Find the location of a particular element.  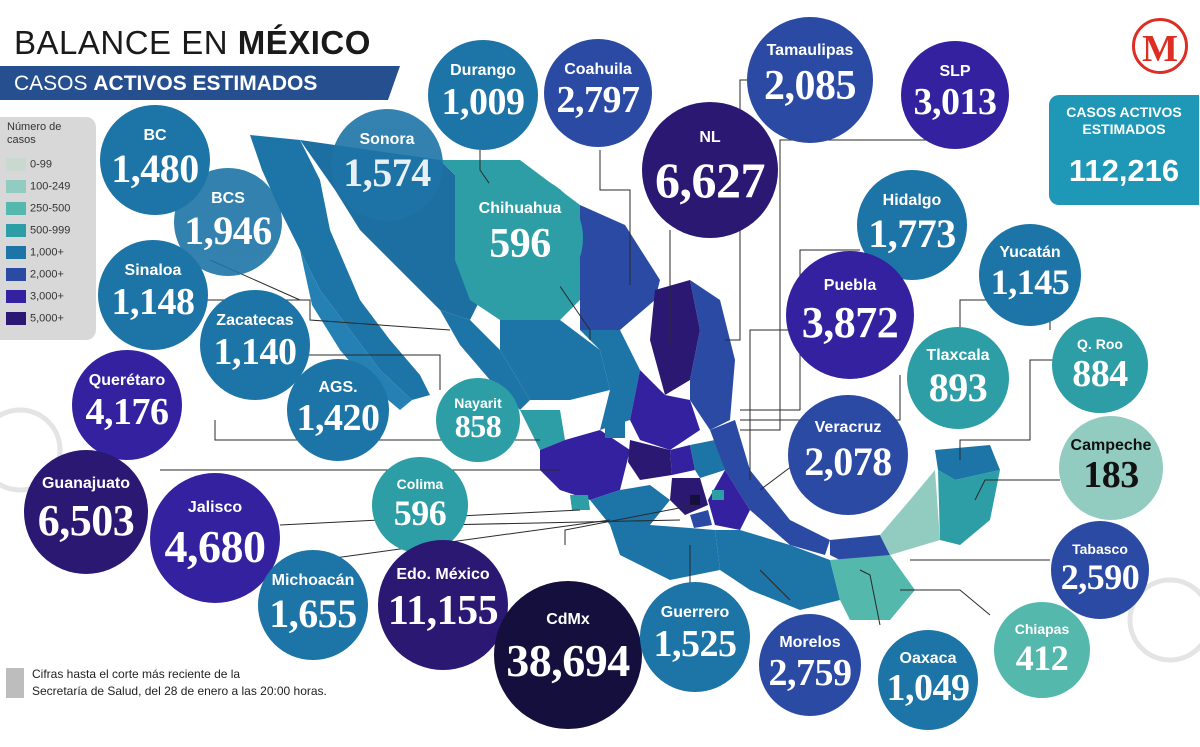

state-bubble-ags: AGS. 1,420 is located at coordinates (338, 410).